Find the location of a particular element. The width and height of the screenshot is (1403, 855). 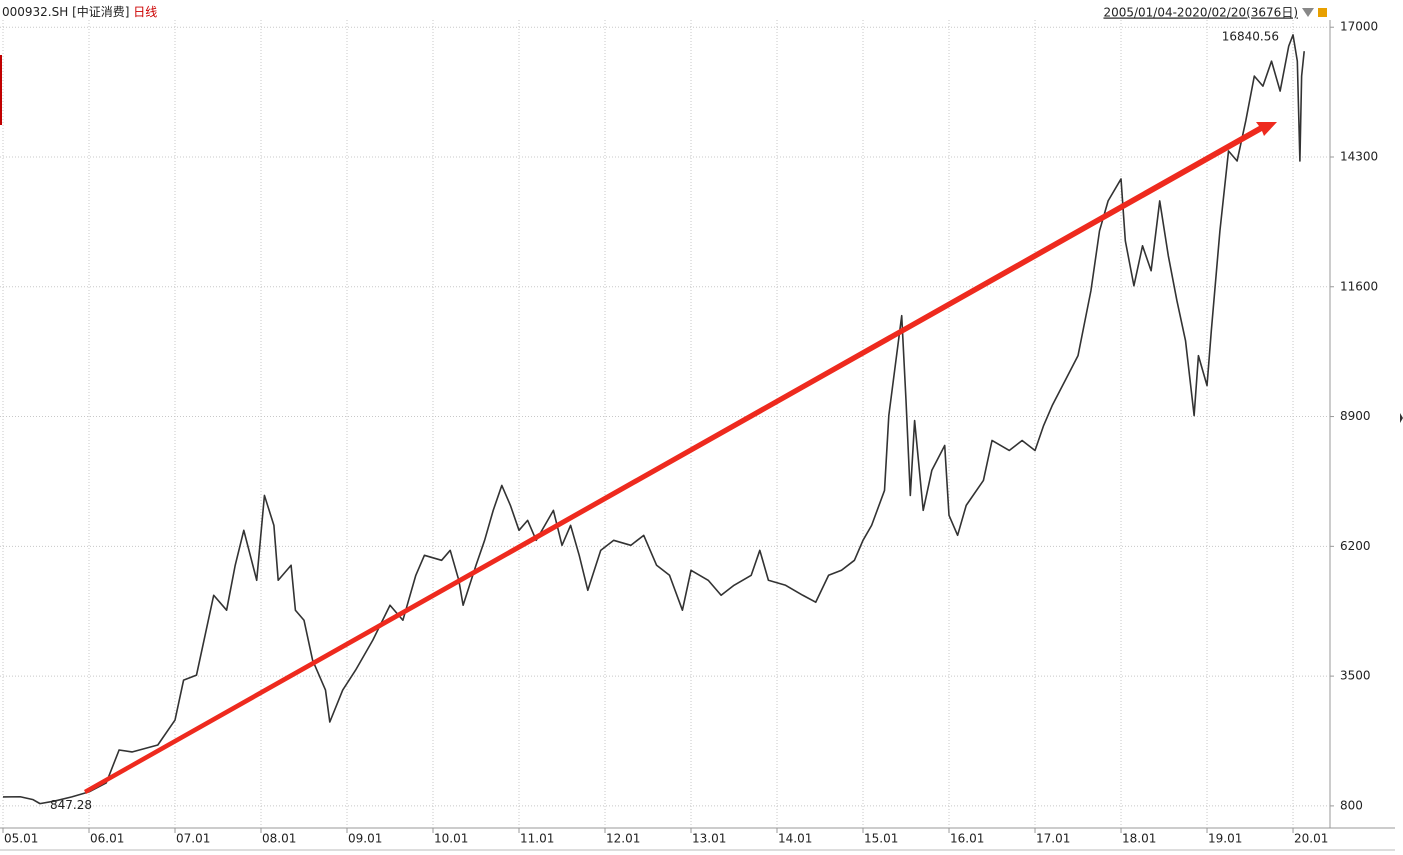

x-tick-label: 08.01 is located at coordinates (279, 839).